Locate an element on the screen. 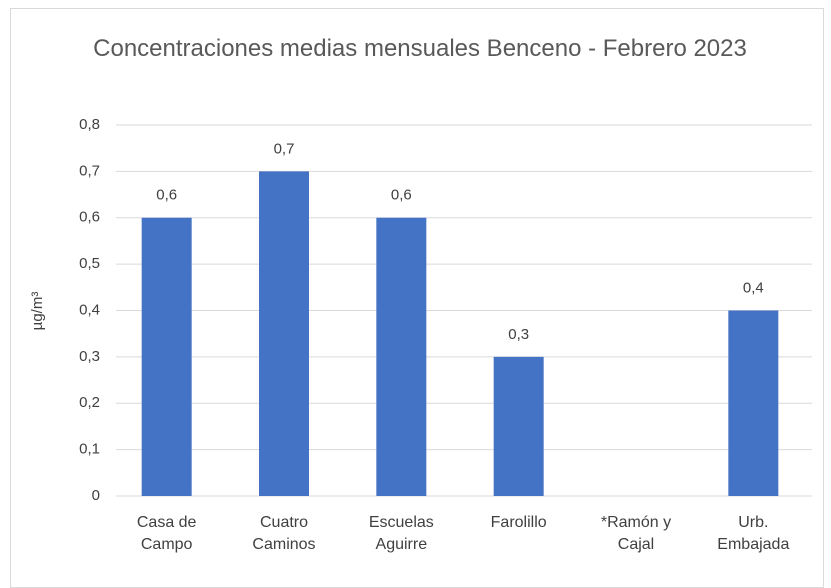 Image resolution: width=831 pixels, height=588 pixels. x-tick-label: Escuelas Aguirre is located at coordinates (401, 533).